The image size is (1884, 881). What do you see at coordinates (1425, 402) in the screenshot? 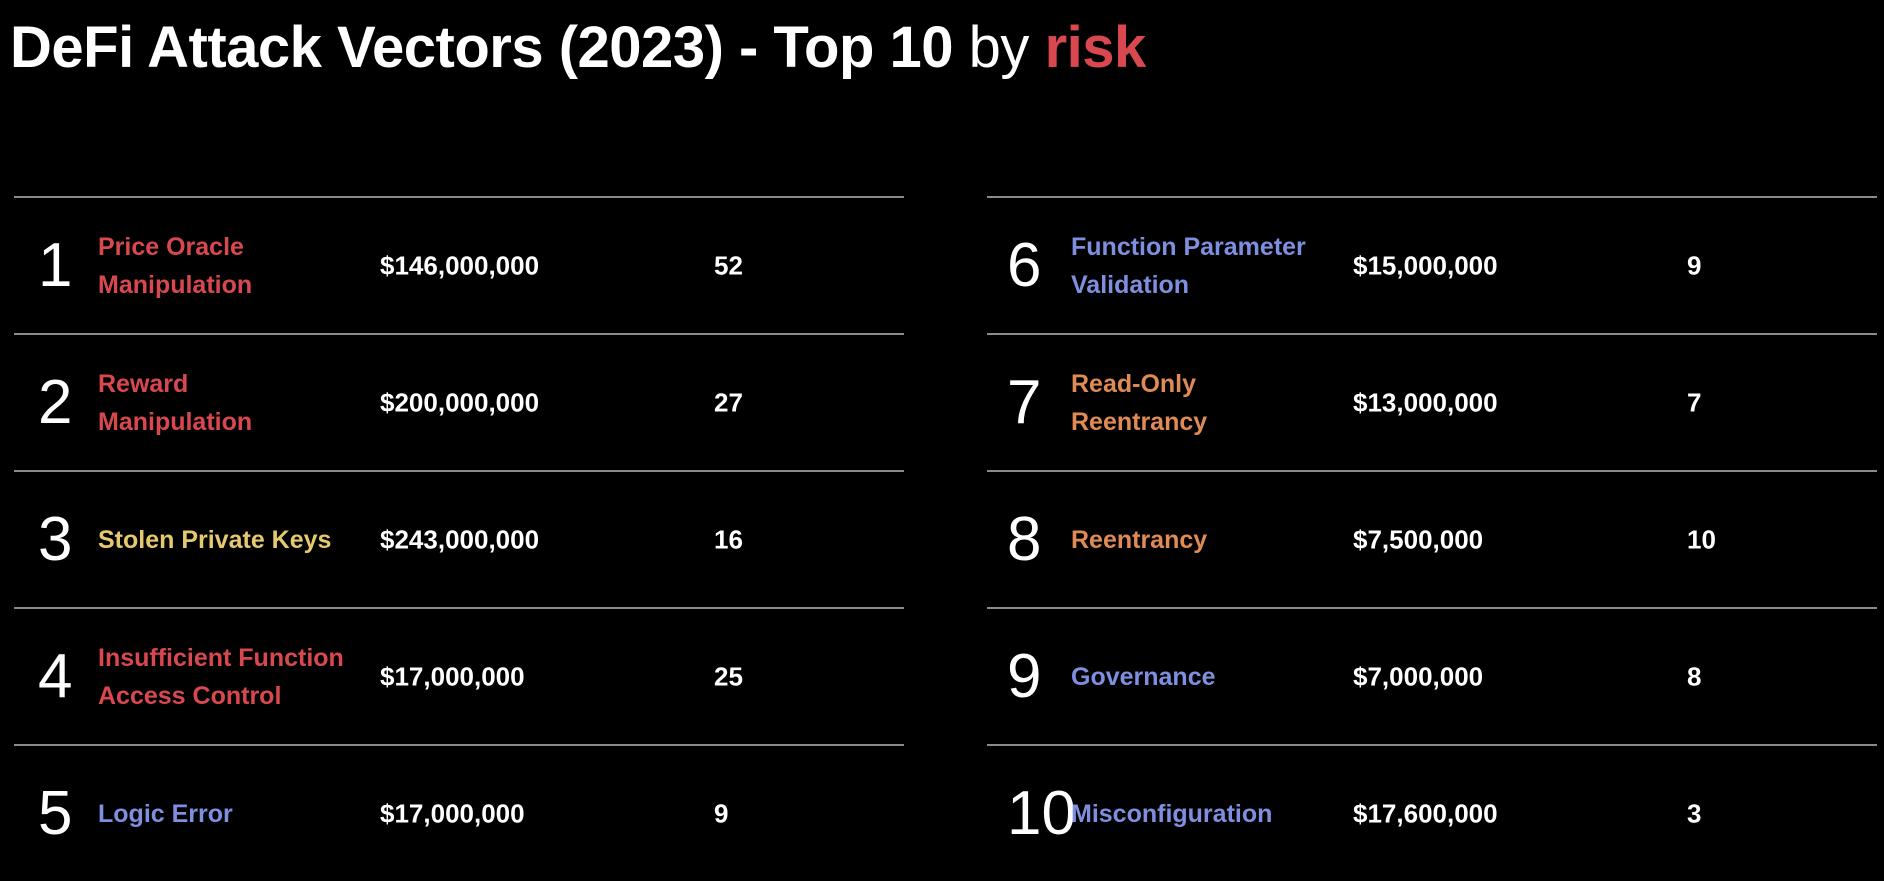
I see `loss-amount: $13,000,000` at bounding box center [1425, 402].